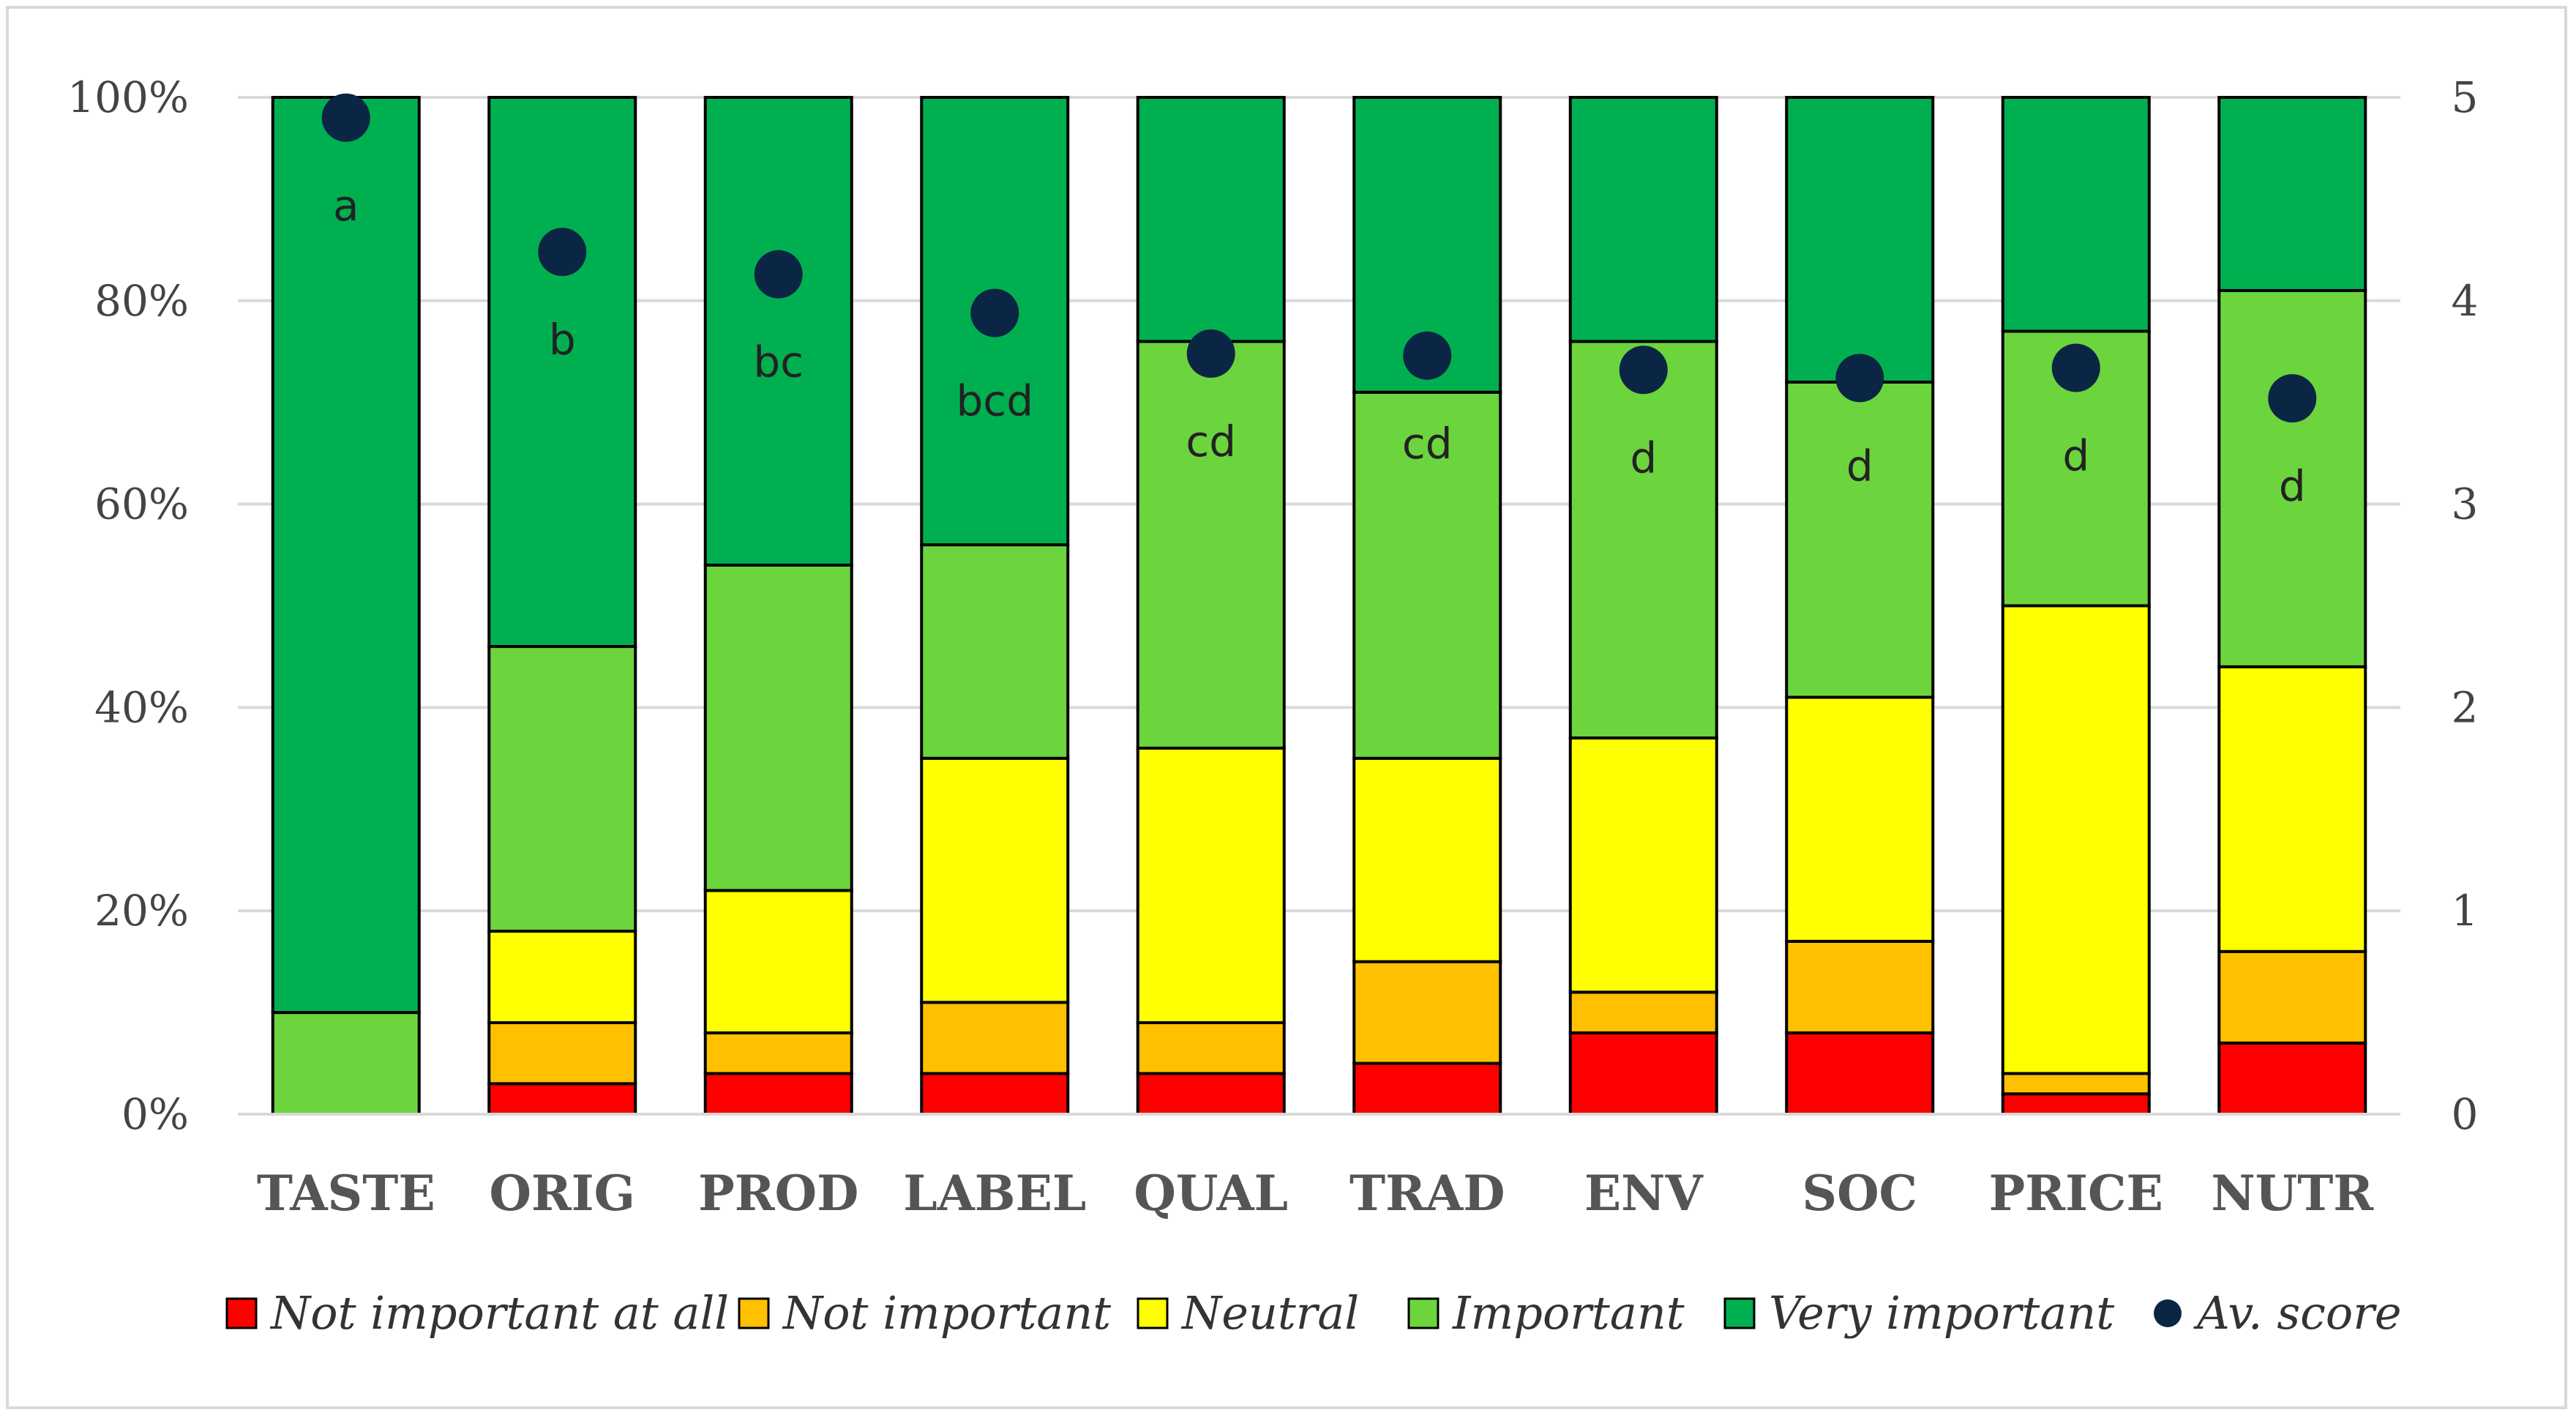  What do you see at coordinates (1568, 1313) in the screenshot?
I see `legend-label-important: Important` at bounding box center [1568, 1313].